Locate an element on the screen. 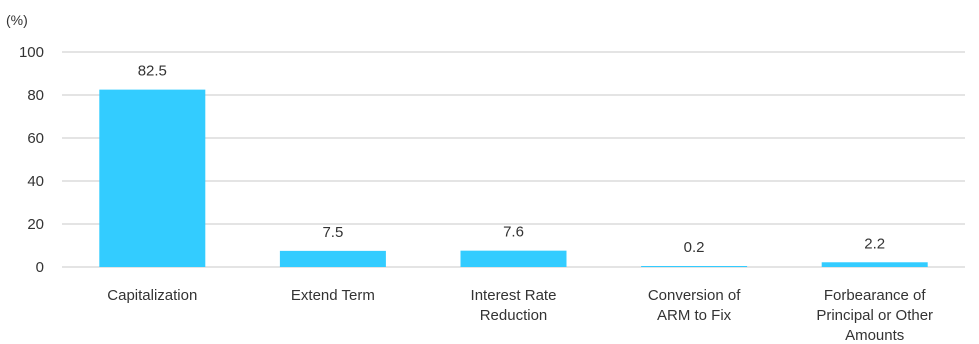 The image size is (979, 344). category-label: Capitalization is located at coordinates (152, 295).